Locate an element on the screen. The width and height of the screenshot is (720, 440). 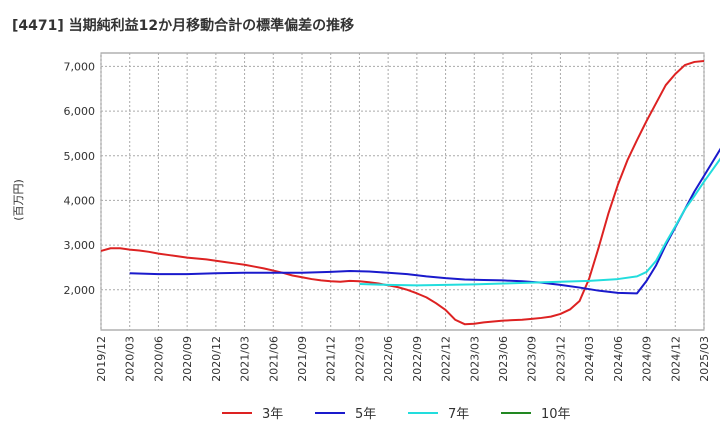
x-tick-label: 2024/09 is located at coordinates (647, 359).